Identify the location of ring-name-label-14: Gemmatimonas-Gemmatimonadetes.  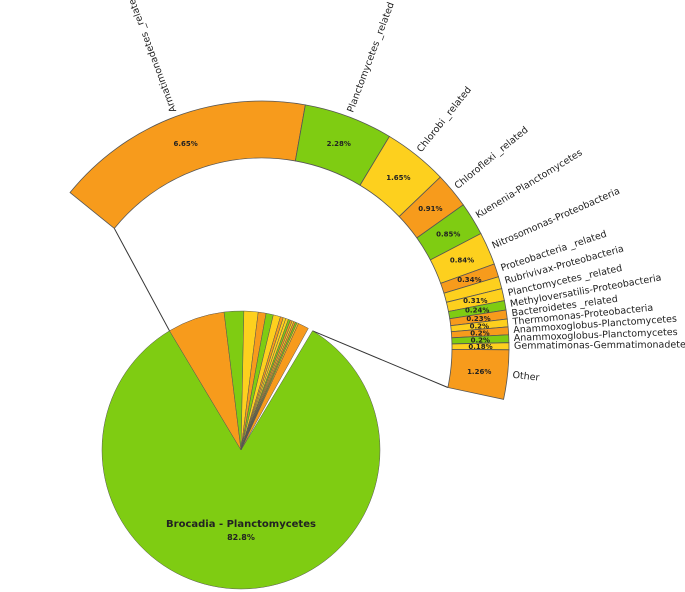
(599, 345).